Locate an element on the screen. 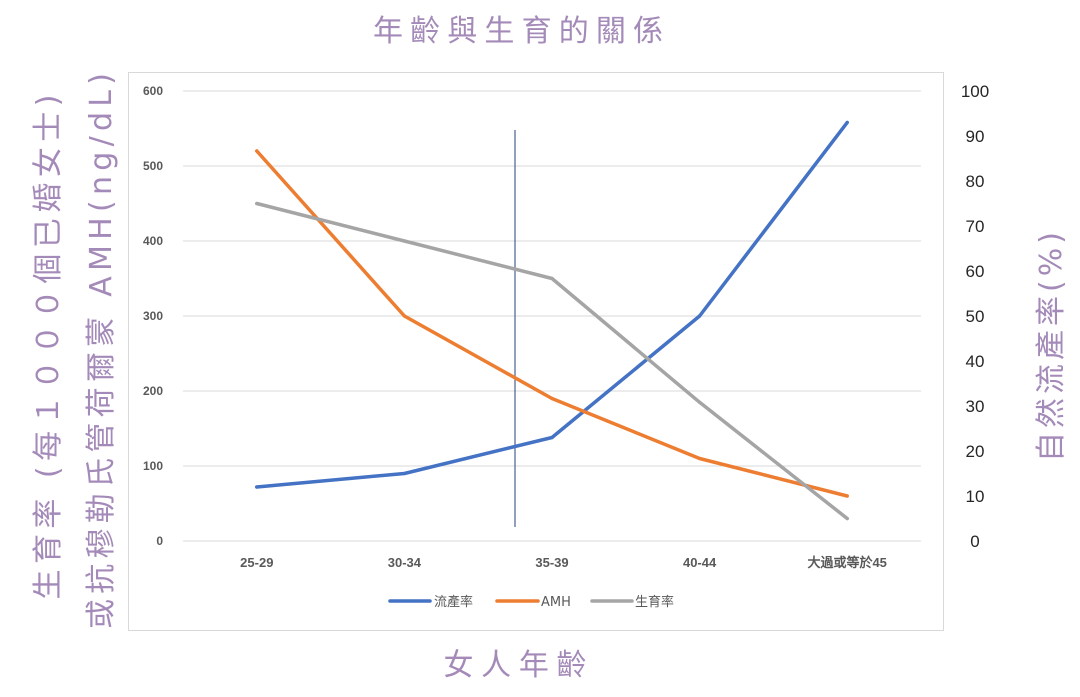 The height and width of the screenshot is (697, 1080). legend: 流產率 AMH 生育率 is located at coordinates (531, 602).